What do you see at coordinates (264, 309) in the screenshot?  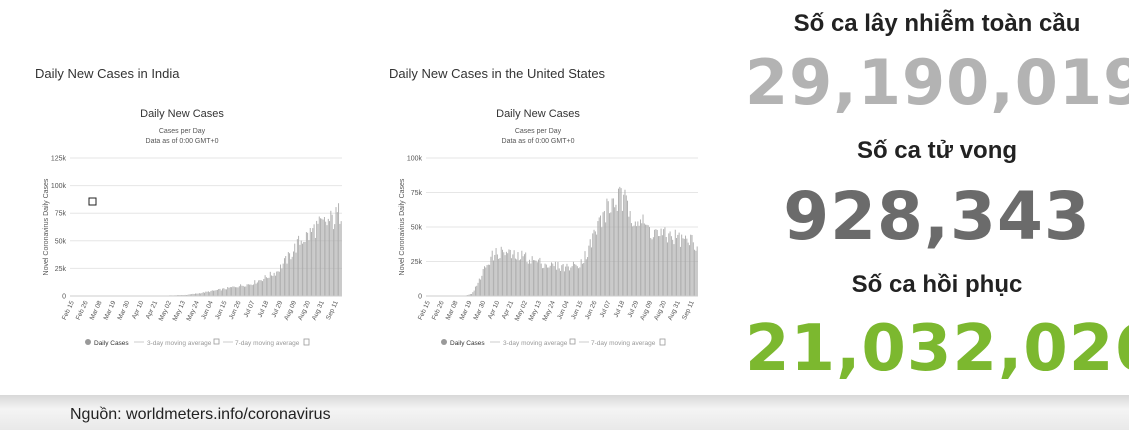 I see `x-tick-label: Jul 18` at bounding box center [264, 309].